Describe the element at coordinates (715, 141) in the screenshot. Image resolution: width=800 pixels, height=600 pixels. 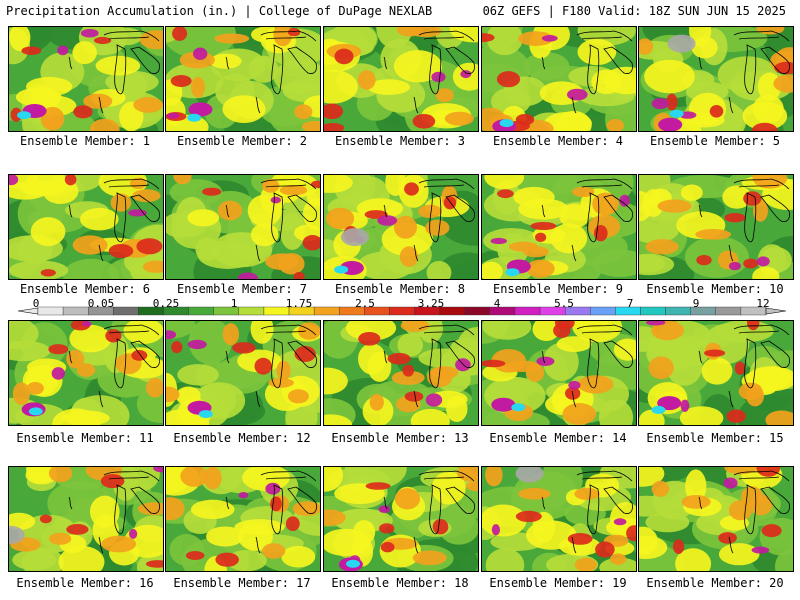
I see `member-caption: Ensemble Member: 5` at that location.